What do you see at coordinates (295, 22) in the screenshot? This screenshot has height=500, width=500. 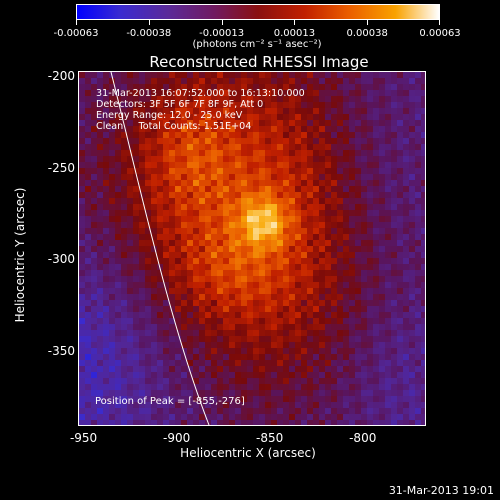 I see `colorbar-tick` at bounding box center [295, 22].